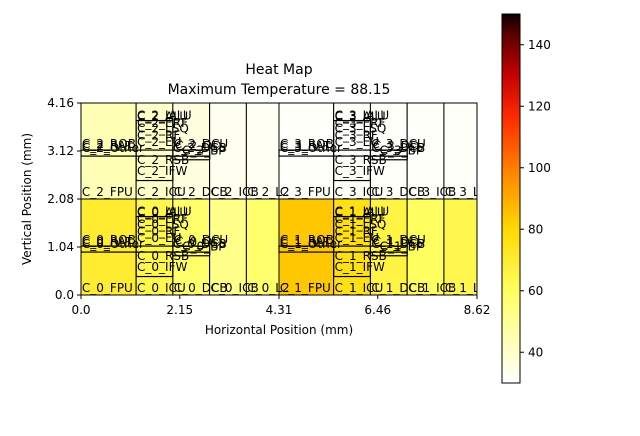  Describe the element at coordinates (305, 288) in the screenshot. I see `block-label-c-1-fpu: C_1_FPU` at that location.